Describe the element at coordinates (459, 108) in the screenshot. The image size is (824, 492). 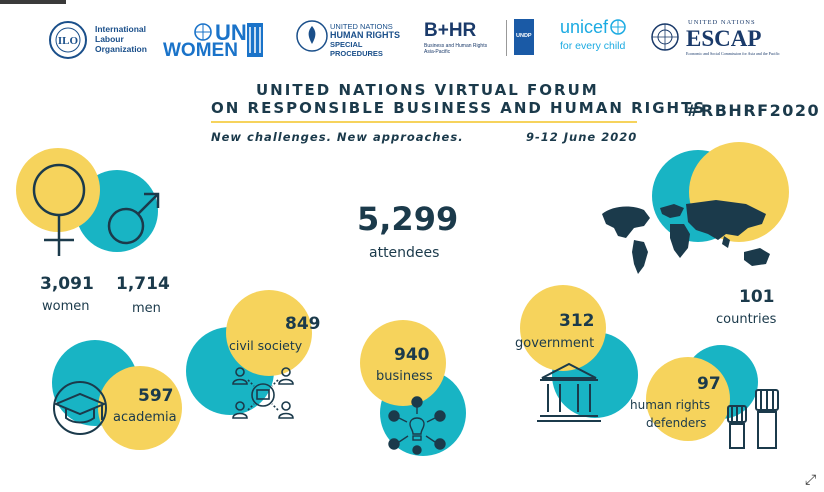
I see `forum-title-line2: ON RESPONSIBLE BUSINESS AND HUMAN RIGHTS` at that location.